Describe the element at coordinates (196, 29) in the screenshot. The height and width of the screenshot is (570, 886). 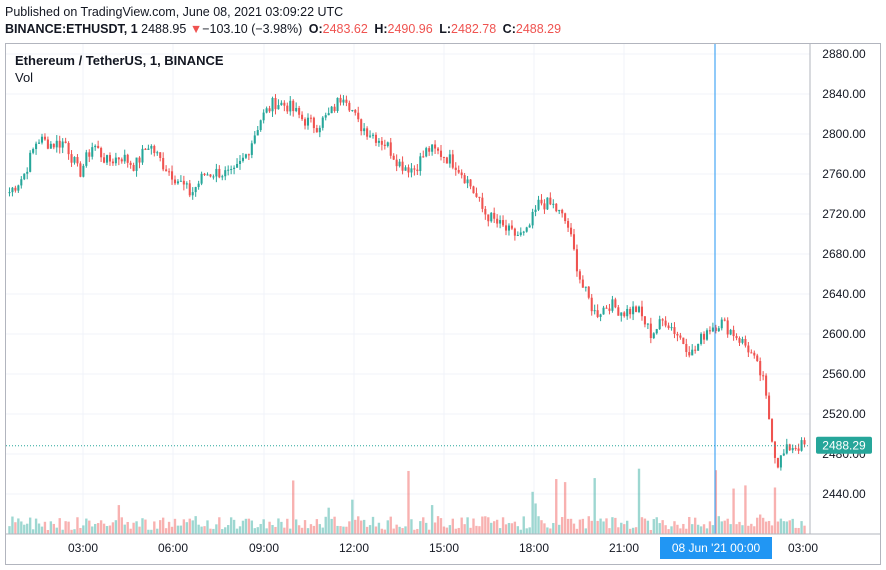
I see `down-arrow-icon: ▼` at that location.